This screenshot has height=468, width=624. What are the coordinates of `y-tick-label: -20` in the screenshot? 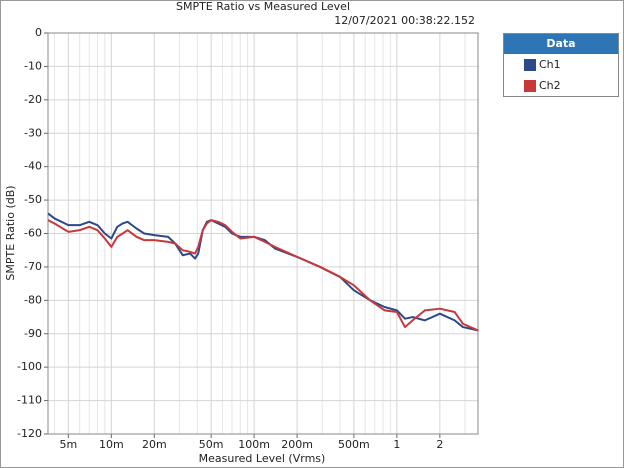 It's located at (33, 99).